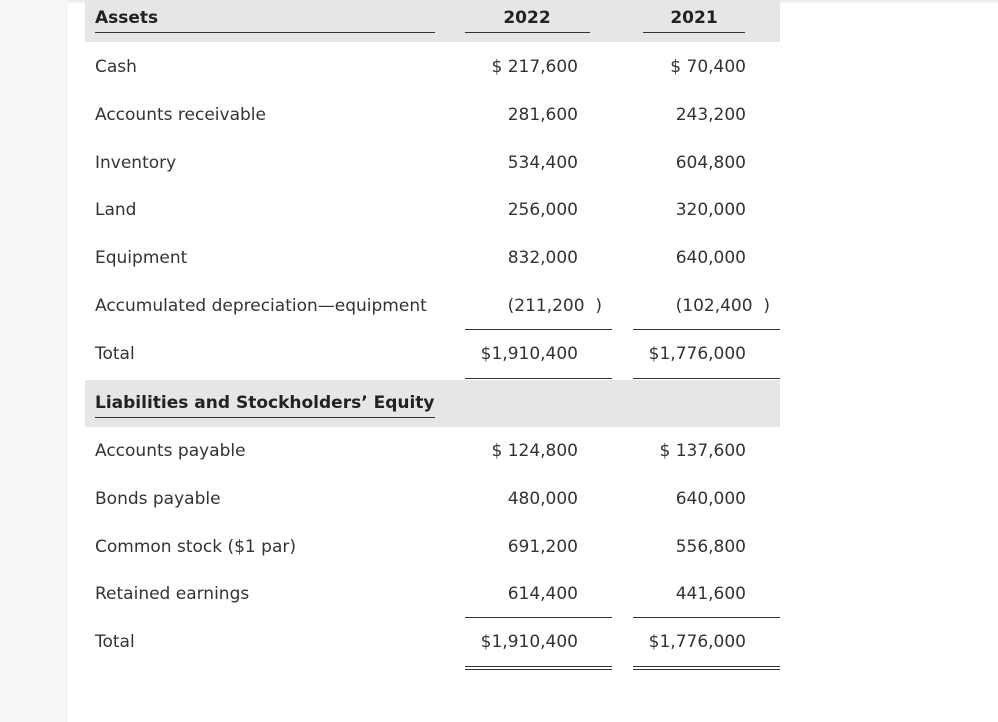 The height and width of the screenshot is (722, 998). What do you see at coordinates (265, 402) in the screenshot?
I see `section-header: Liabilities and Stockholders’ Equity` at bounding box center [265, 402].